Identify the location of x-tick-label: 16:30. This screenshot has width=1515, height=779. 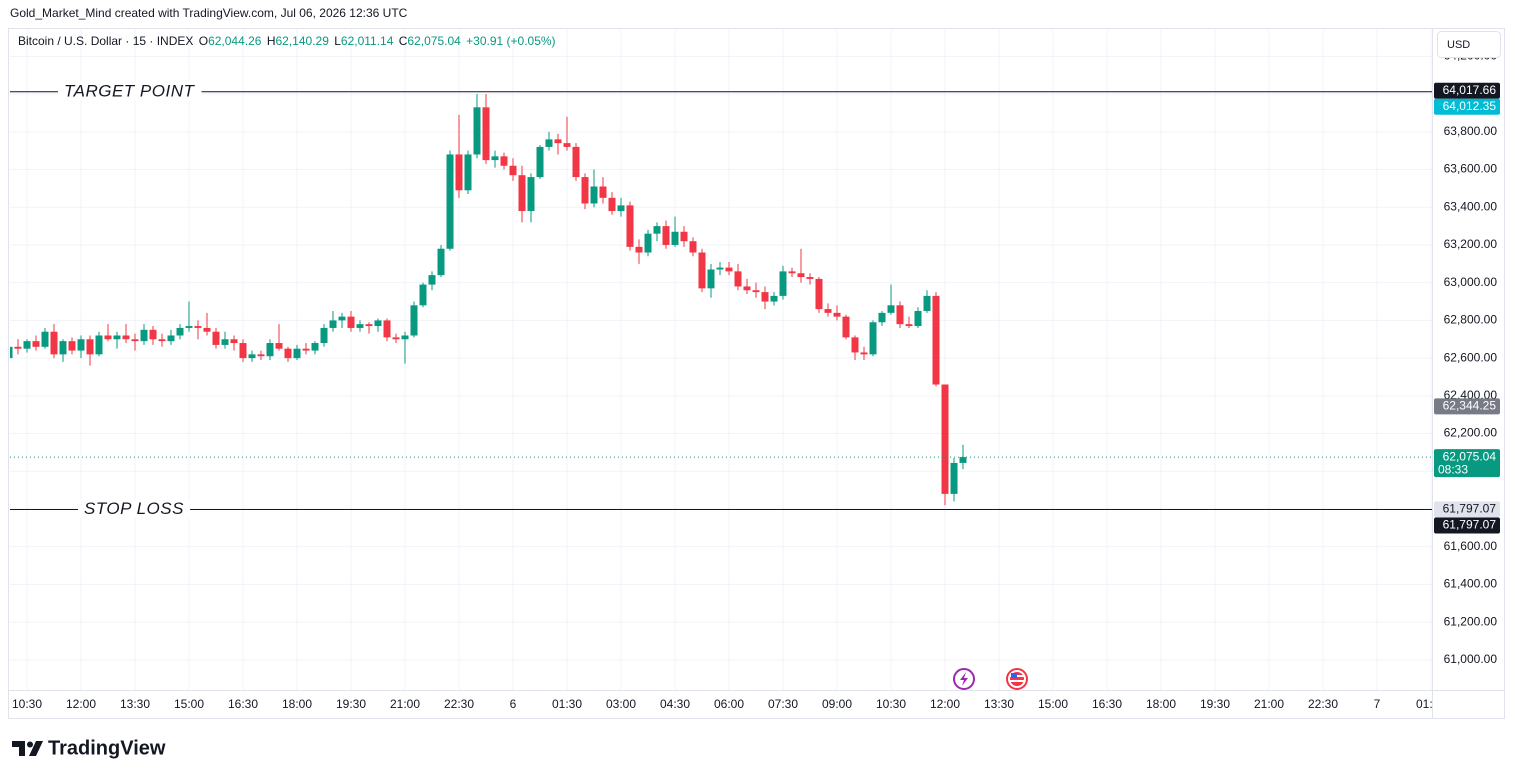
(243, 704).